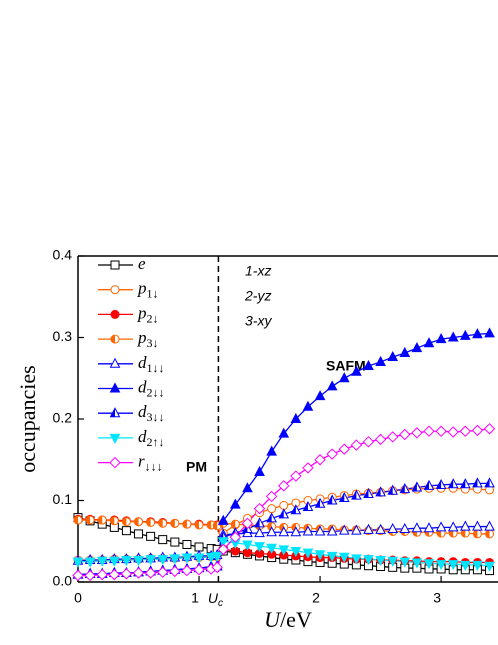 The width and height of the screenshot is (498, 645). Describe the element at coordinates (63, 581) in the screenshot. I see `y-tick-label: 0.0` at that location.